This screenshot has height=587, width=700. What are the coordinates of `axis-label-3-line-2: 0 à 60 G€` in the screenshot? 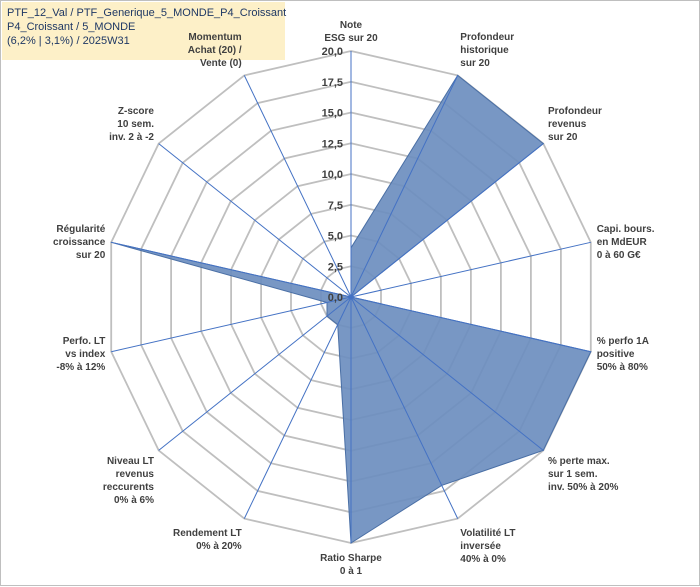 It's located at (619, 255).